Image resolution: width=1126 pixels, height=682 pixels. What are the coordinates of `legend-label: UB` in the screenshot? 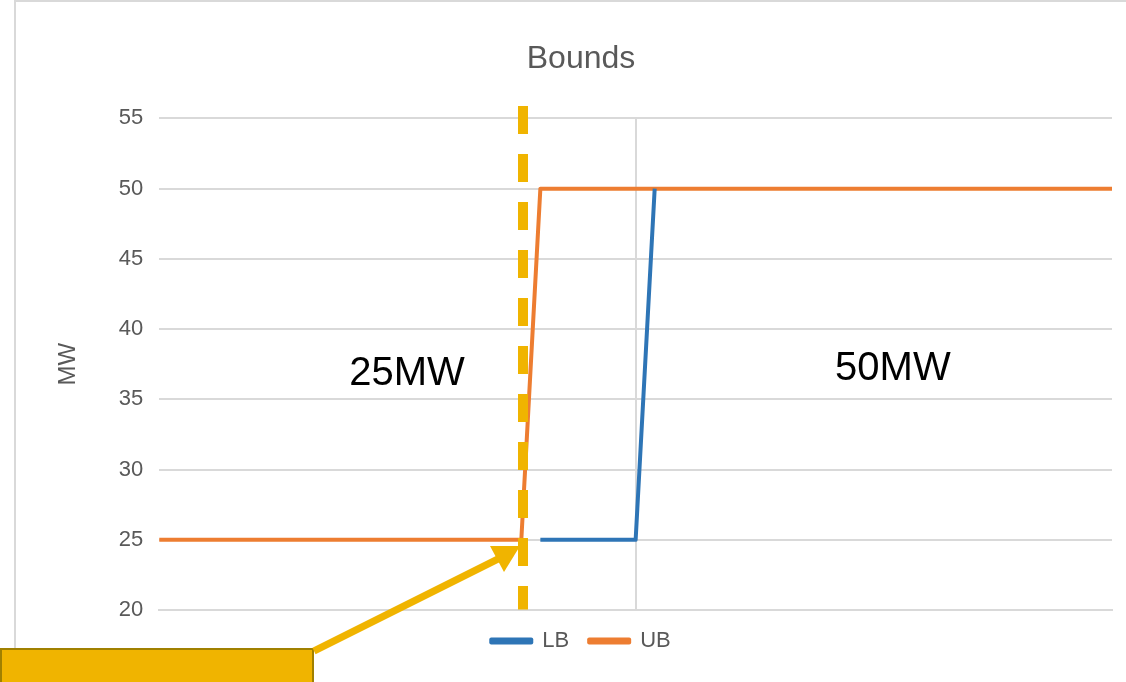 It's located at (655, 640).